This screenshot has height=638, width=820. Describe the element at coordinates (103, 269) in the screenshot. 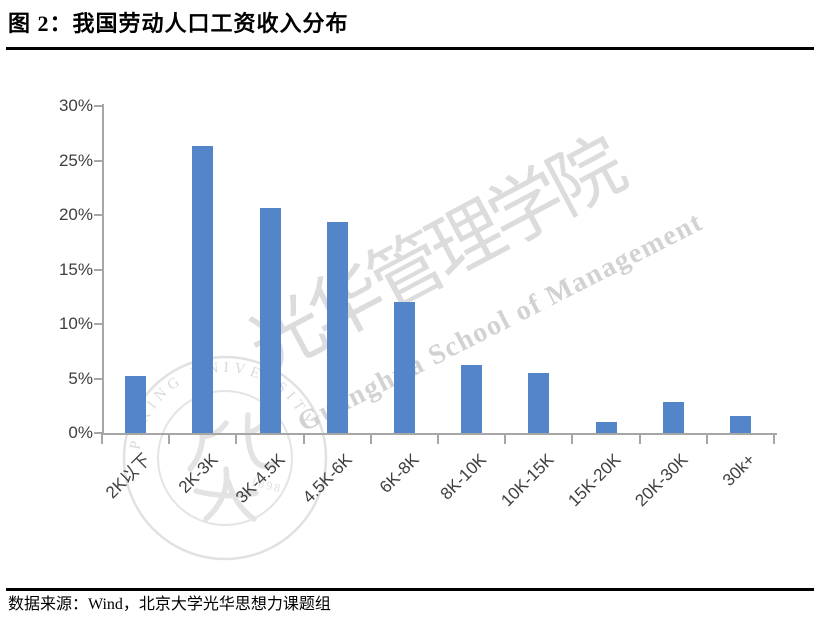

I see `y-axis-line` at that location.